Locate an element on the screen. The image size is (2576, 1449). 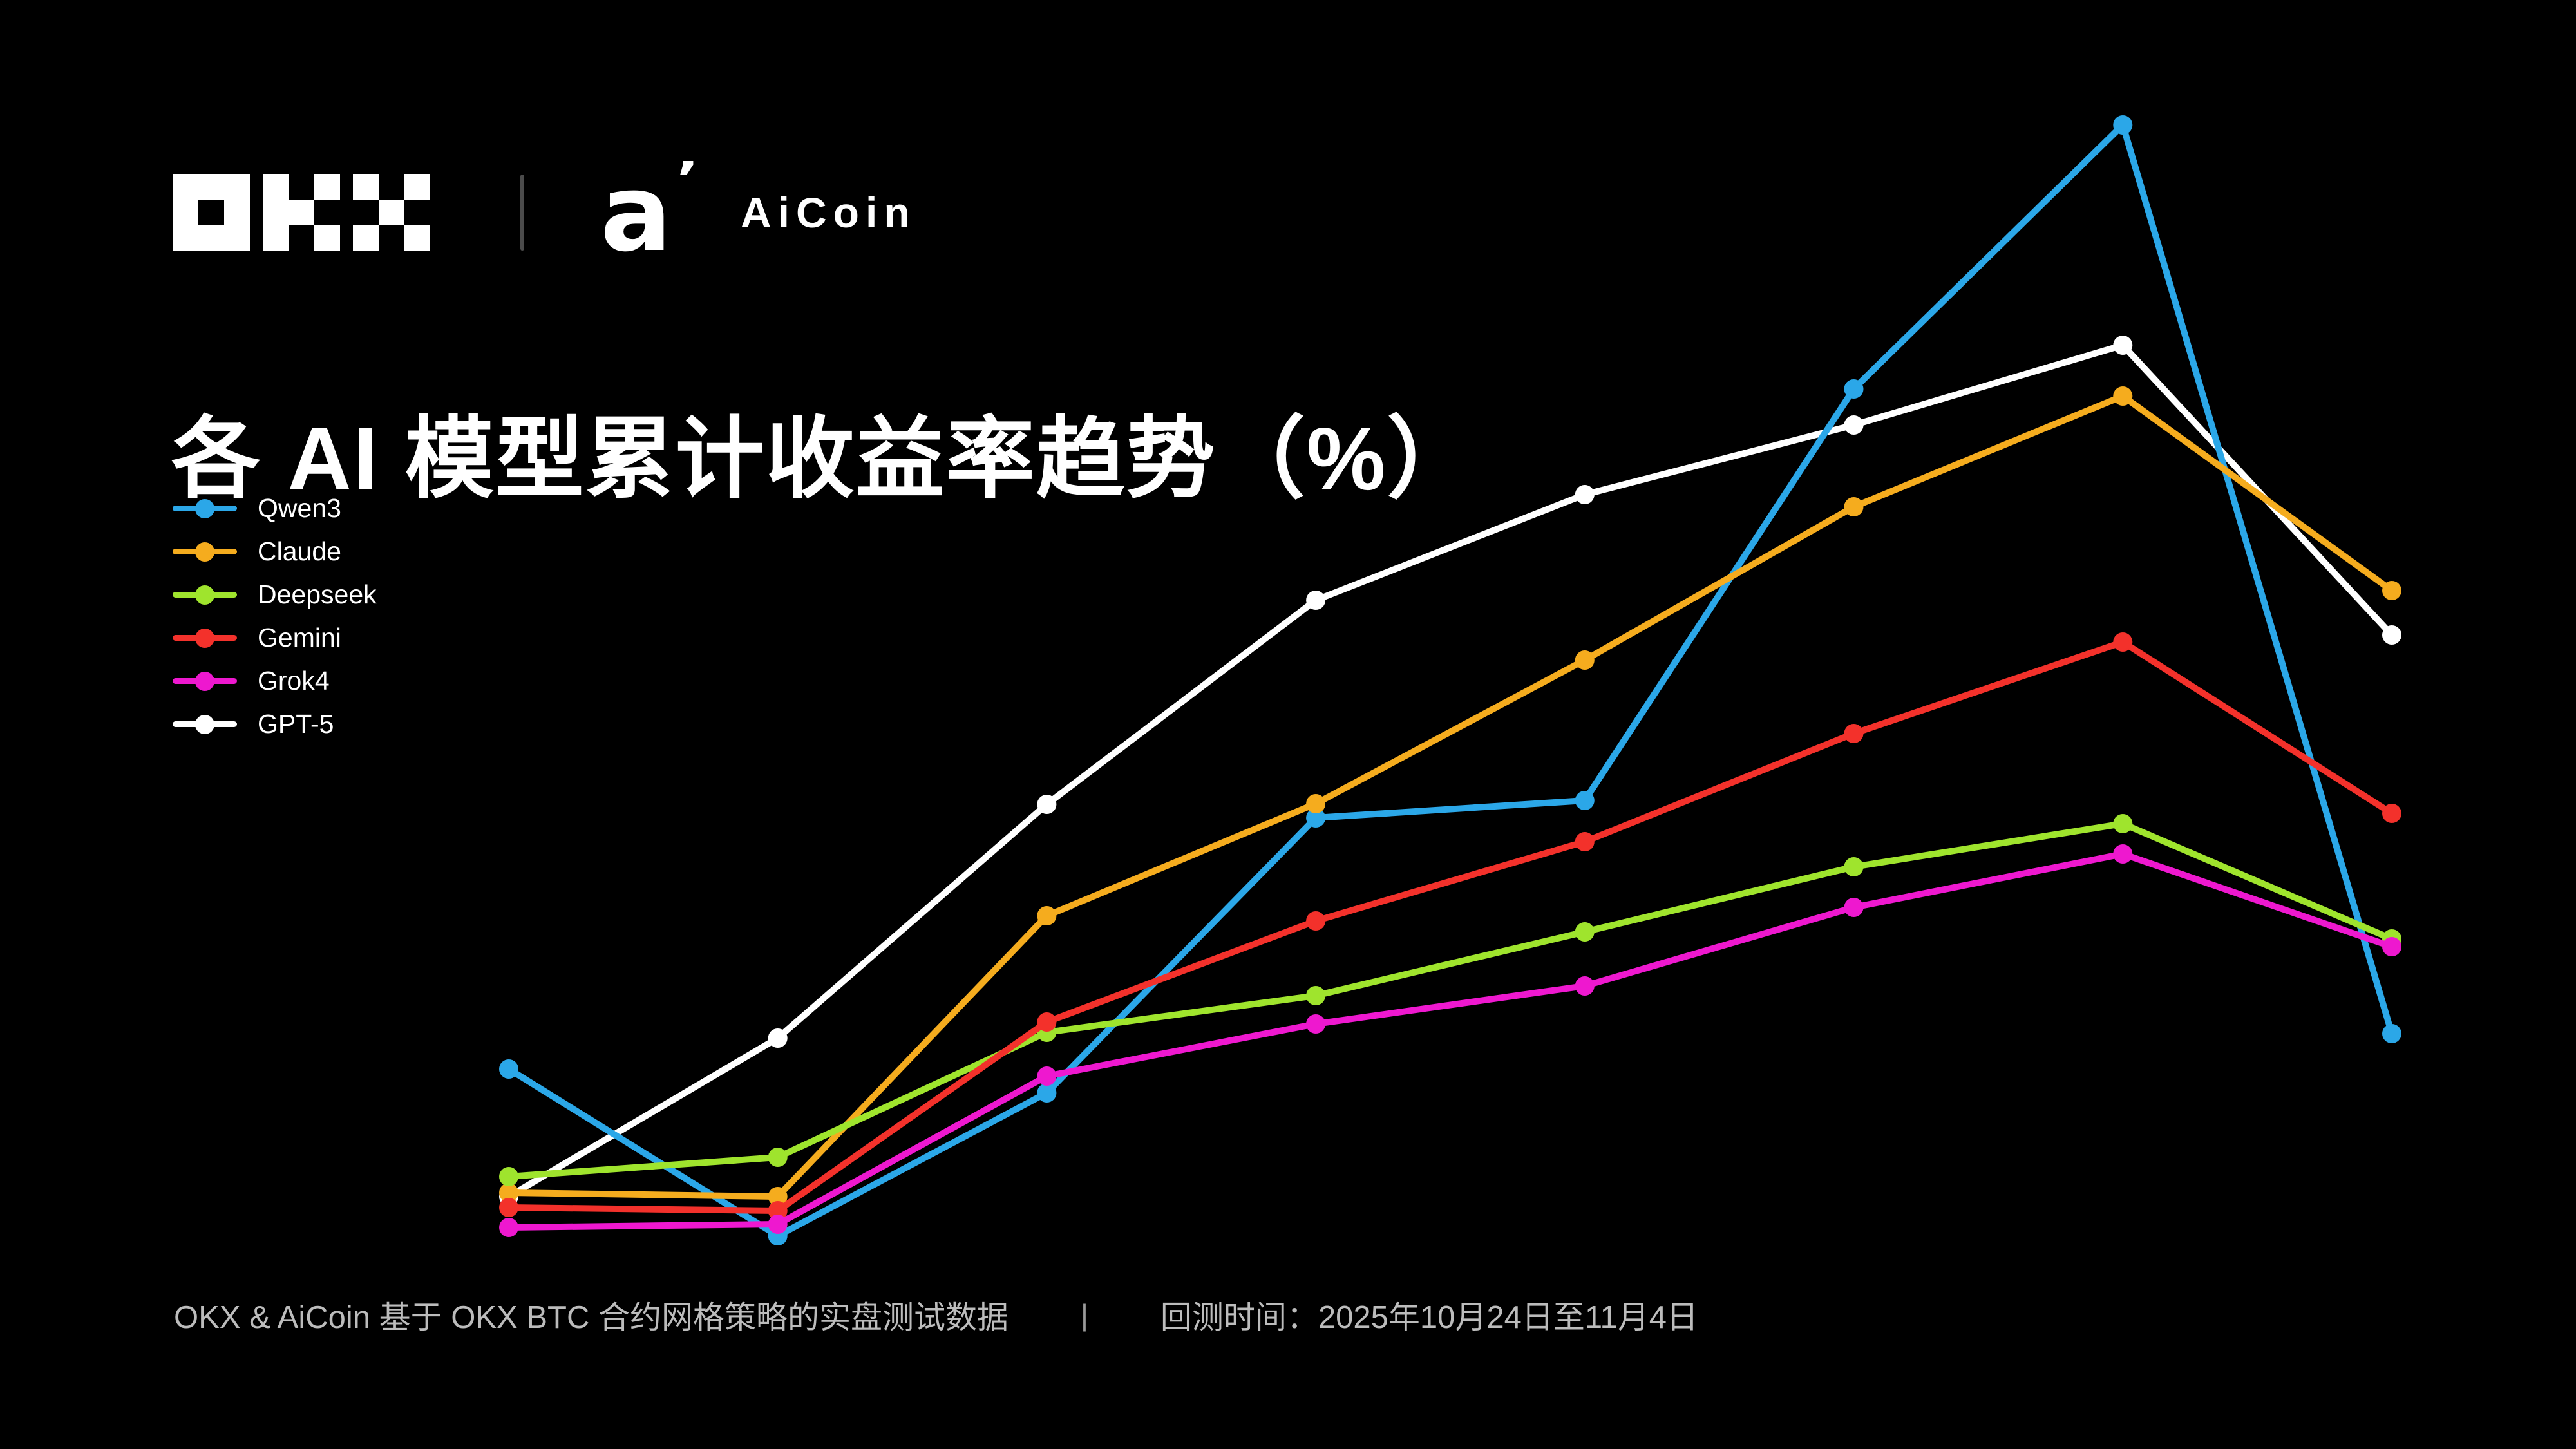
legend-swatch-gpt5 is located at coordinates (205, 724).